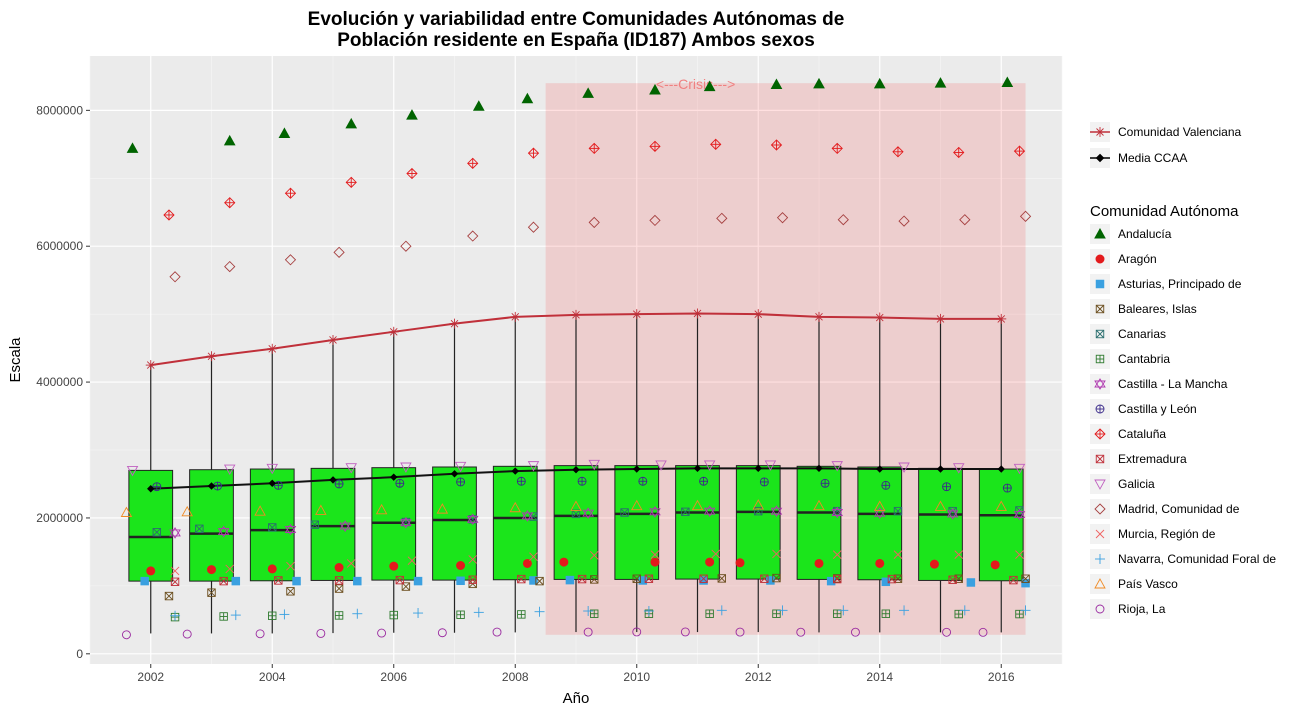 The height and width of the screenshot is (715, 1299). What do you see at coordinates (1152, 158) in the screenshot?
I see `legend-label: Media CCAA` at bounding box center [1152, 158].